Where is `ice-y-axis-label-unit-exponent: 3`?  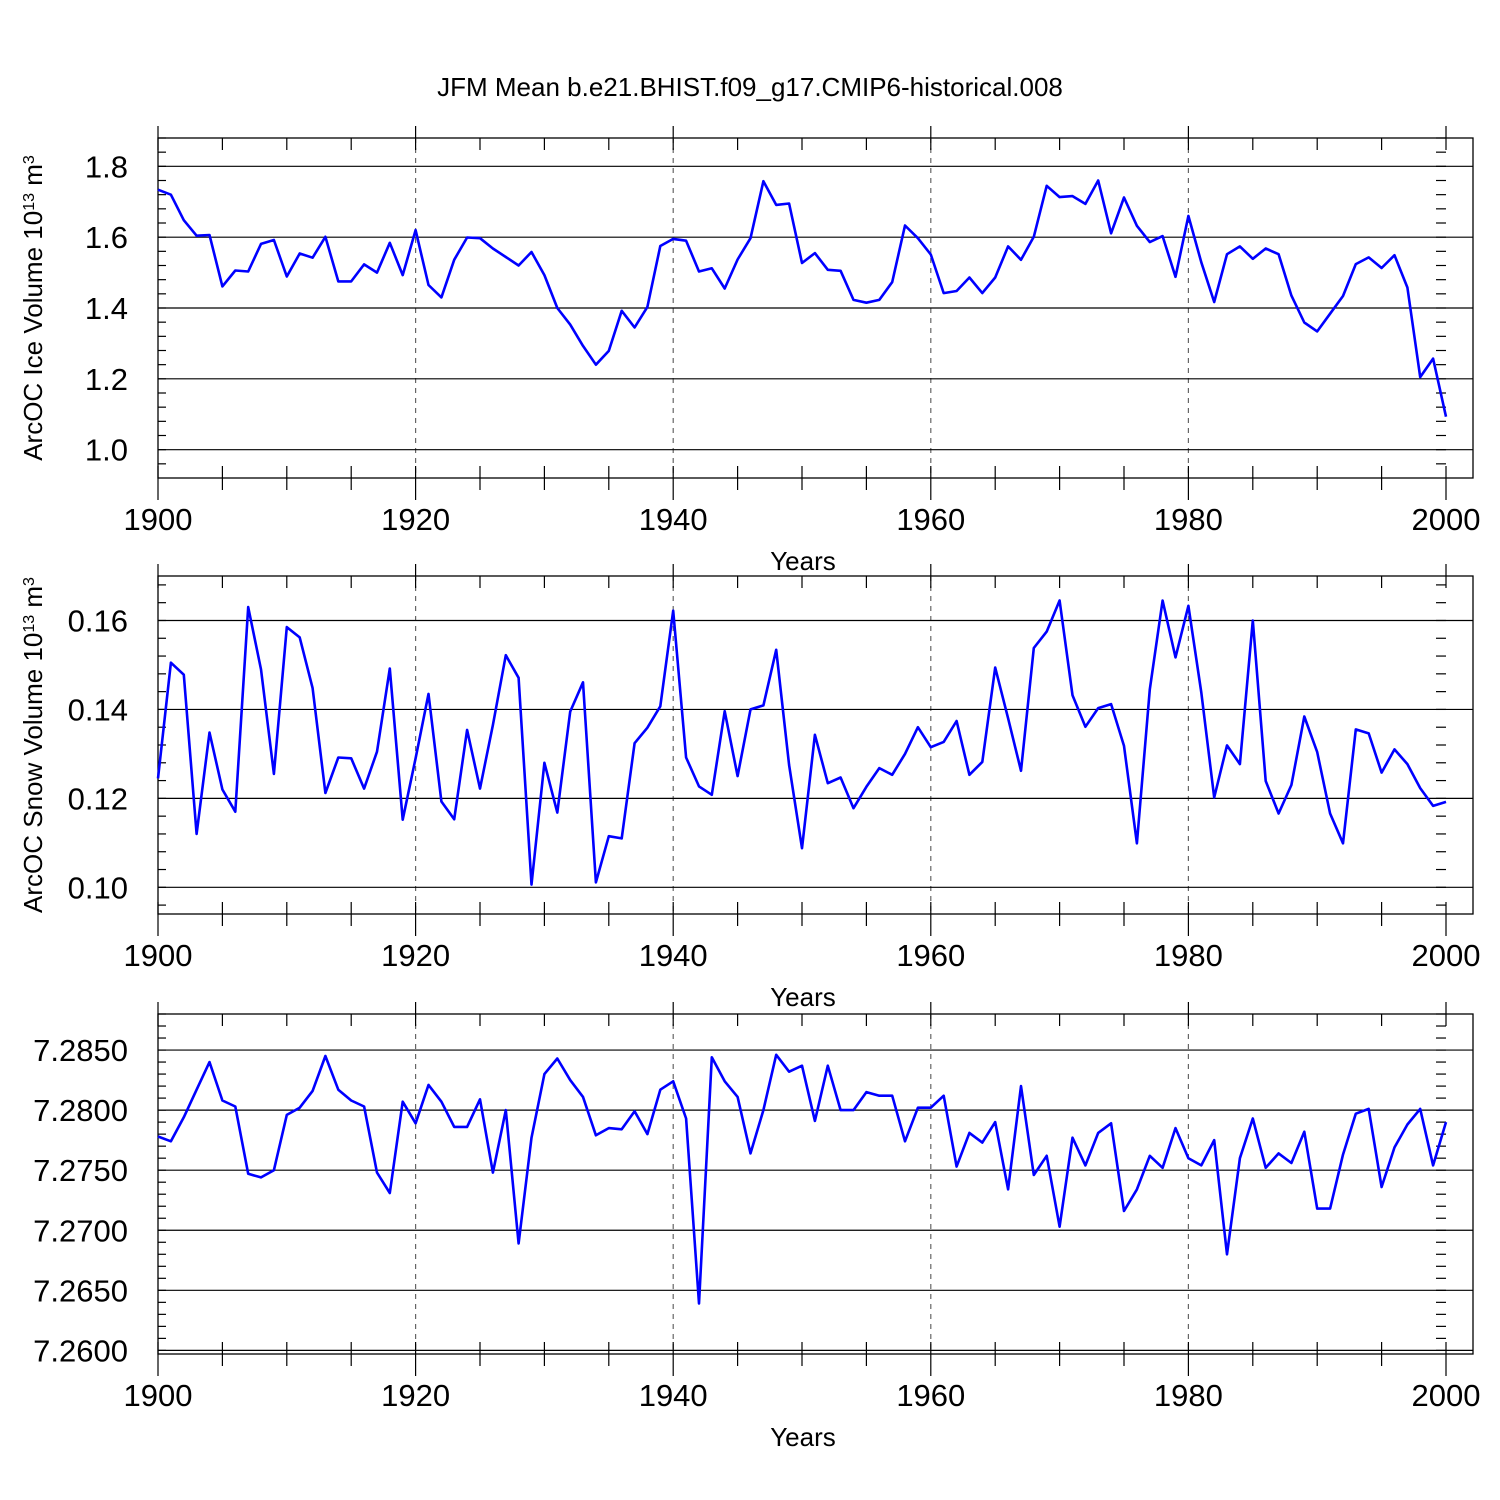 ice-y-axis-label-unit-exponent: 3 is located at coordinates (29, 159).